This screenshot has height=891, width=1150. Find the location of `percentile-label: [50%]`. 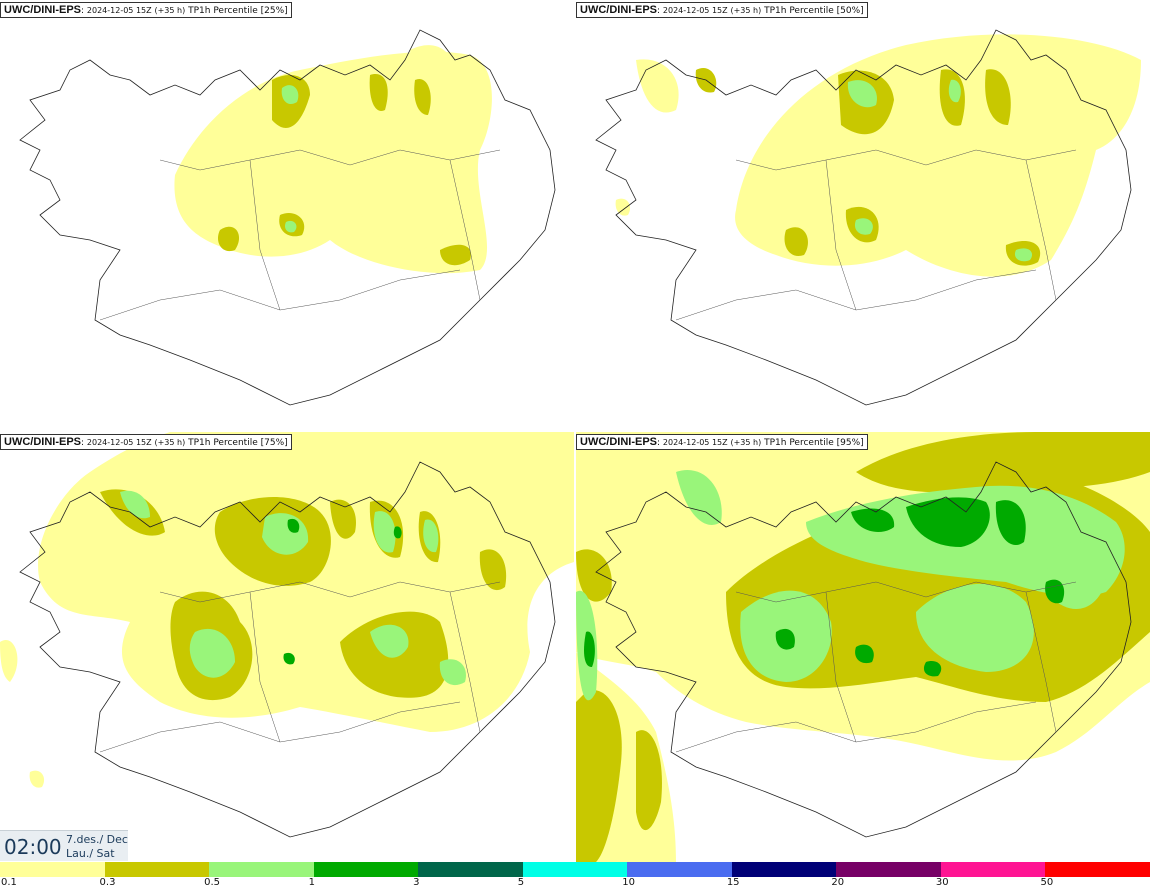

percentile-label: [50%] is located at coordinates (850, 11).